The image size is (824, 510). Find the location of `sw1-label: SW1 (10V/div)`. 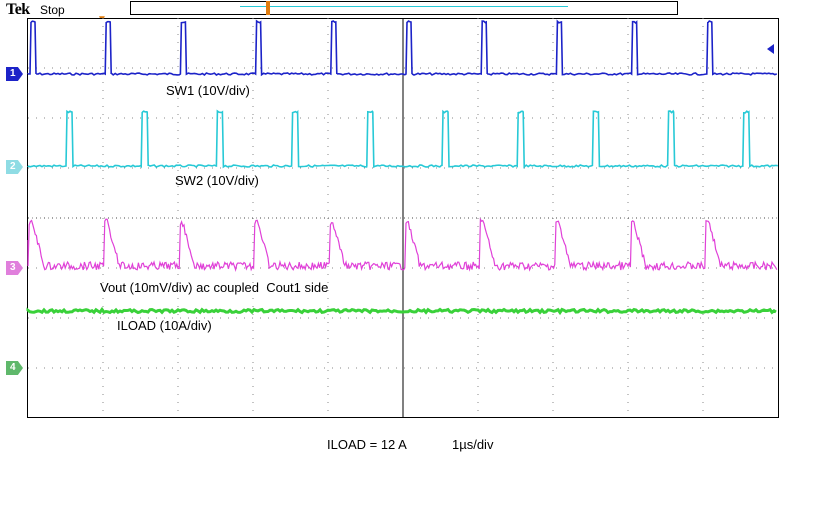

sw1-label: SW1 (10V/div) is located at coordinates (208, 90).